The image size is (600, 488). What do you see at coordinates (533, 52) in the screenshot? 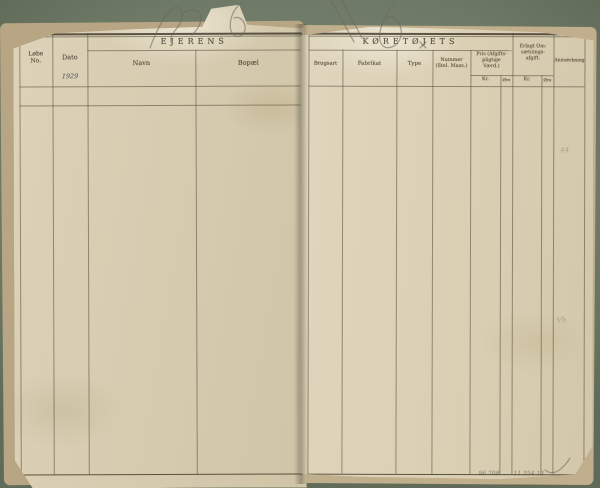
I see `column-header-afgift: Erlagt Om- sætnings- afgift.` at bounding box center [533, 52].